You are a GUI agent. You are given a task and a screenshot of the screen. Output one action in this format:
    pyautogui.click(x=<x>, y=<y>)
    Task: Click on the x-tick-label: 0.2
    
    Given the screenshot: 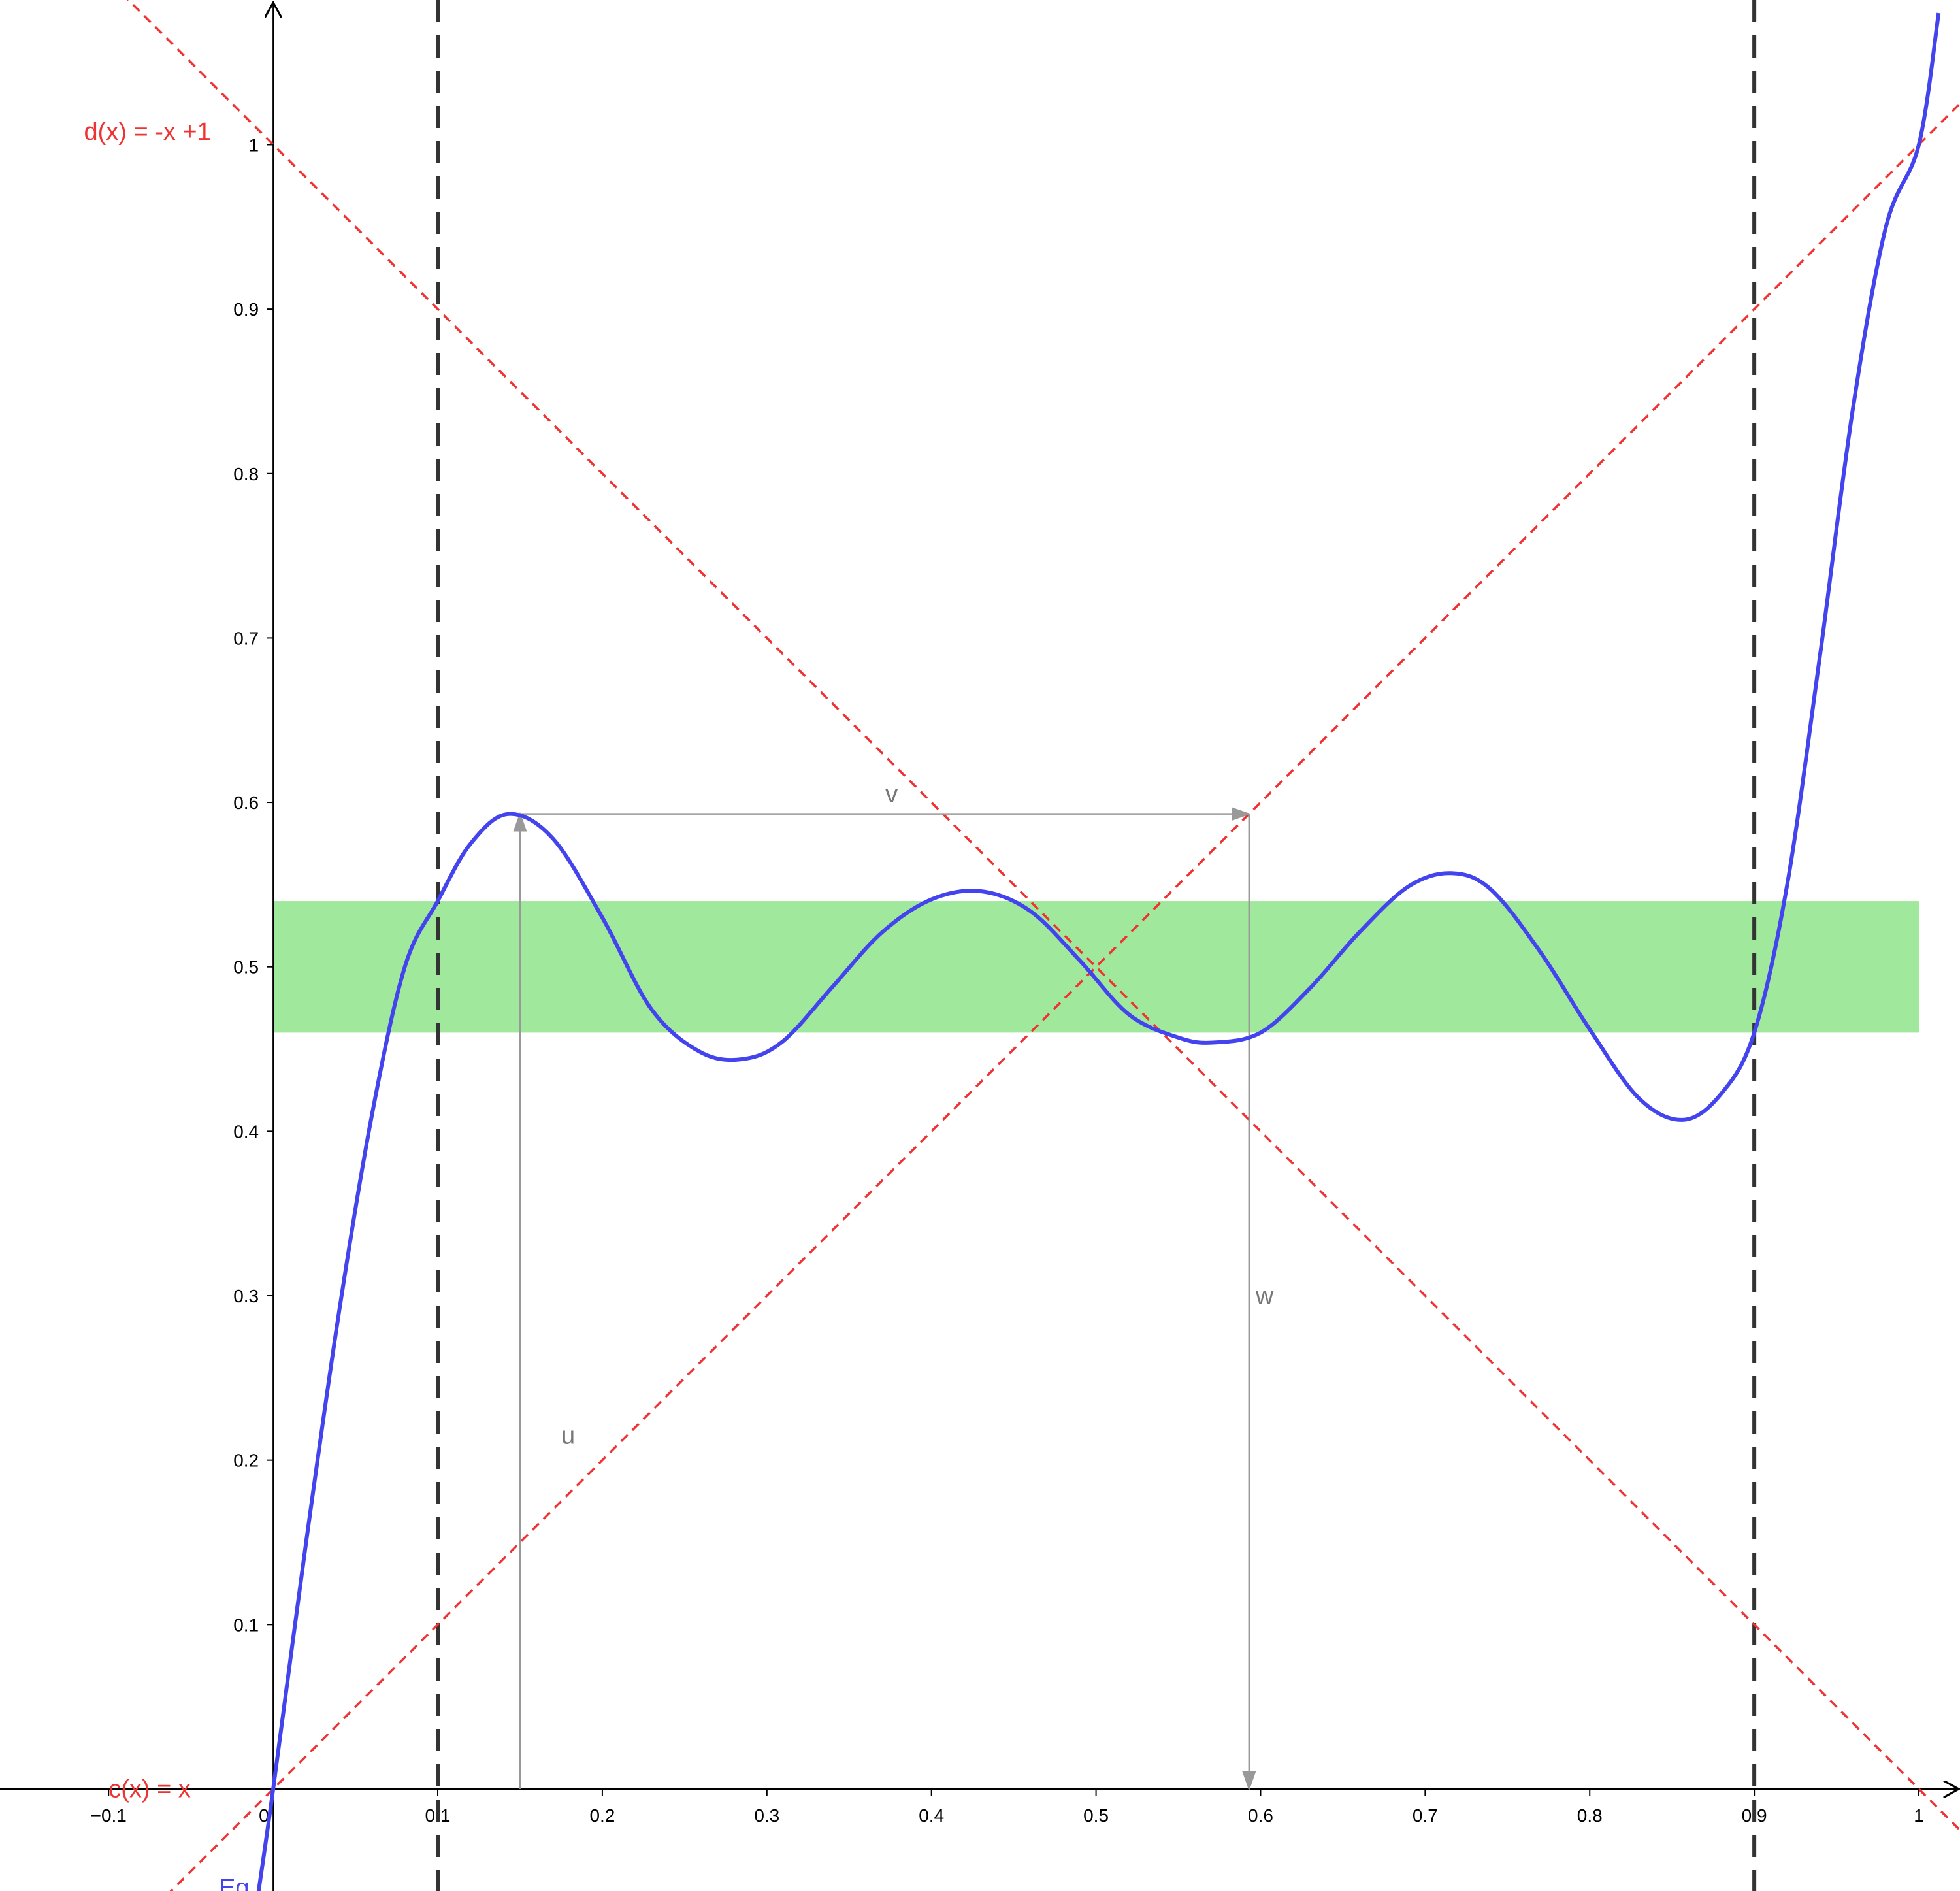 What is the action you would take?
    pyautogui.click(x=602, y=1815)
    